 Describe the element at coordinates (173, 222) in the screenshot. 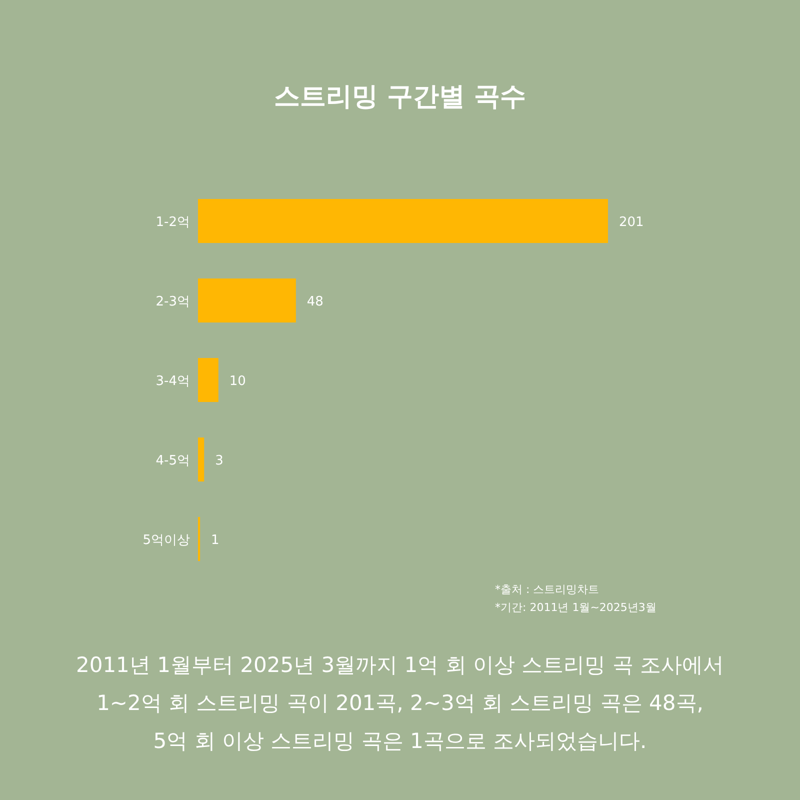

I see `y-tick-label: 1-2억` at that location.